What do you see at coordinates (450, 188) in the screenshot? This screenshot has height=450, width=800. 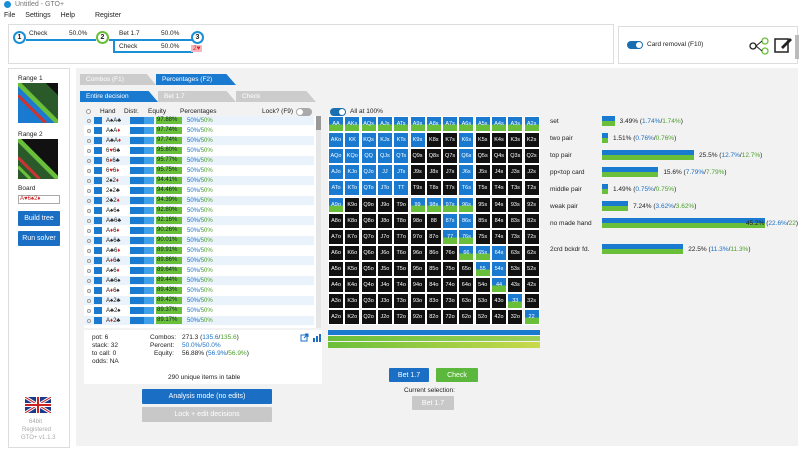 I see `matrix-cell: T7s` at bounding box center [450, 188].